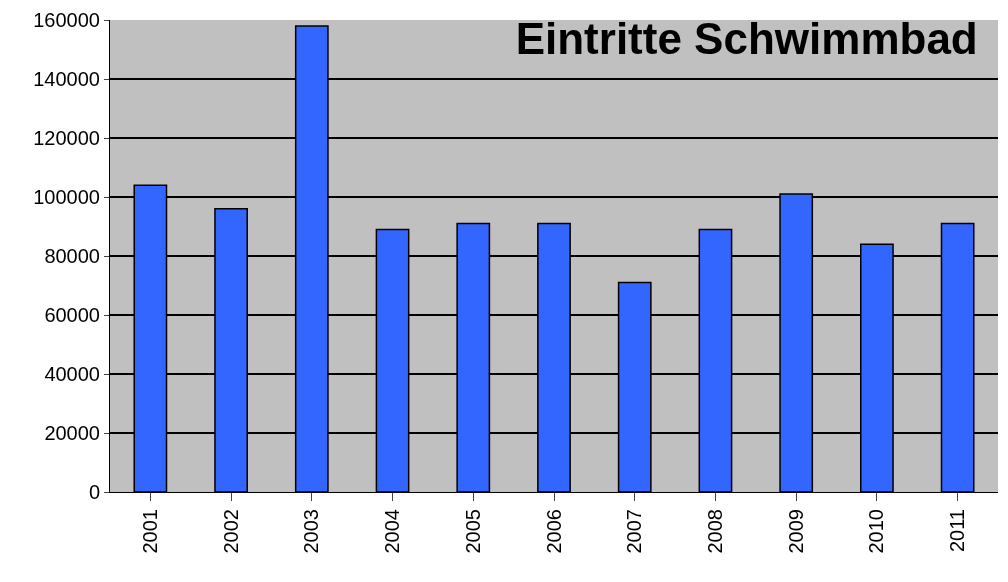 This screenshot has width=1008, height=582. What do you see at coordinates (72, 433) in the screenshot?
I see `y-tick-label: 20000` at bounding box center [72, 433].